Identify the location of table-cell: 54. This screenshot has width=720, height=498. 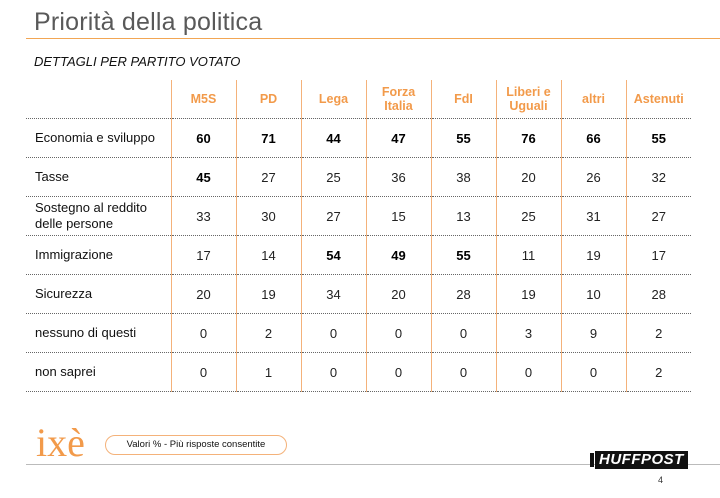
(334, 255).